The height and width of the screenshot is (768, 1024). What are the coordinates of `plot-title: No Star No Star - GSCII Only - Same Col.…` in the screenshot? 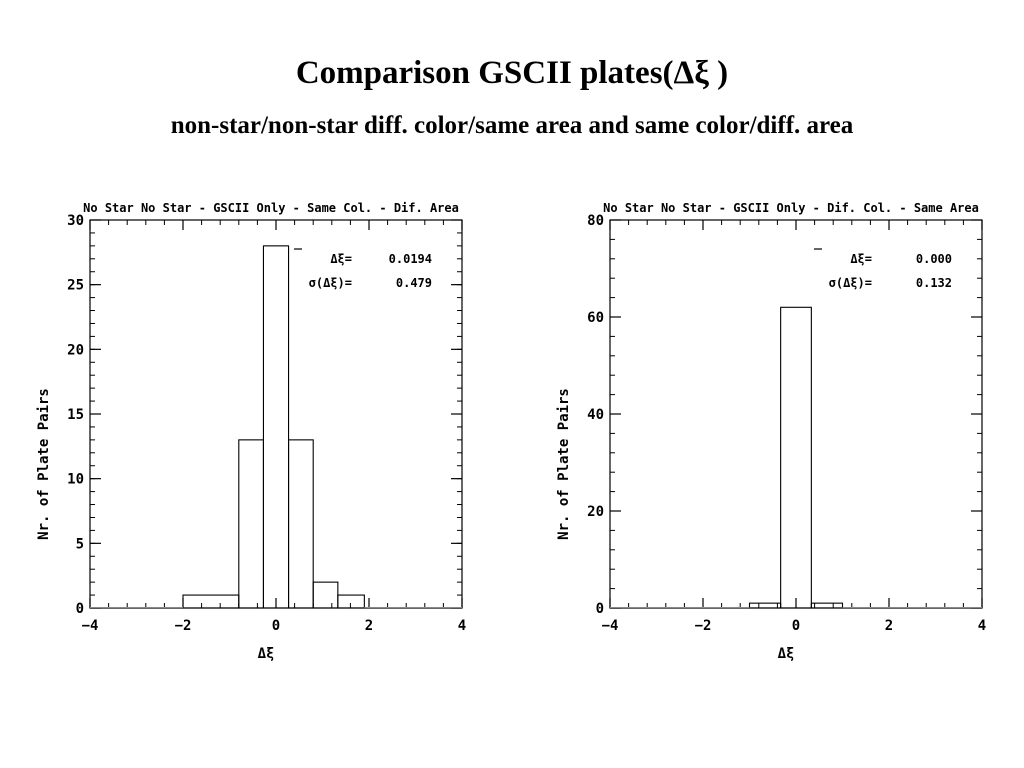 It's located at (271, 208).